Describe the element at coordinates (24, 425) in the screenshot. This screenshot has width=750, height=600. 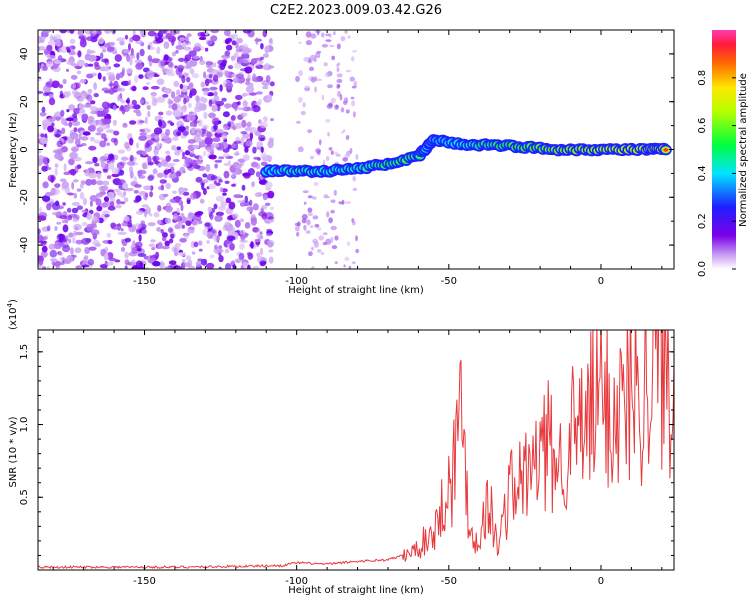
I see `snr-y-tick-label: 1.0` at that location.